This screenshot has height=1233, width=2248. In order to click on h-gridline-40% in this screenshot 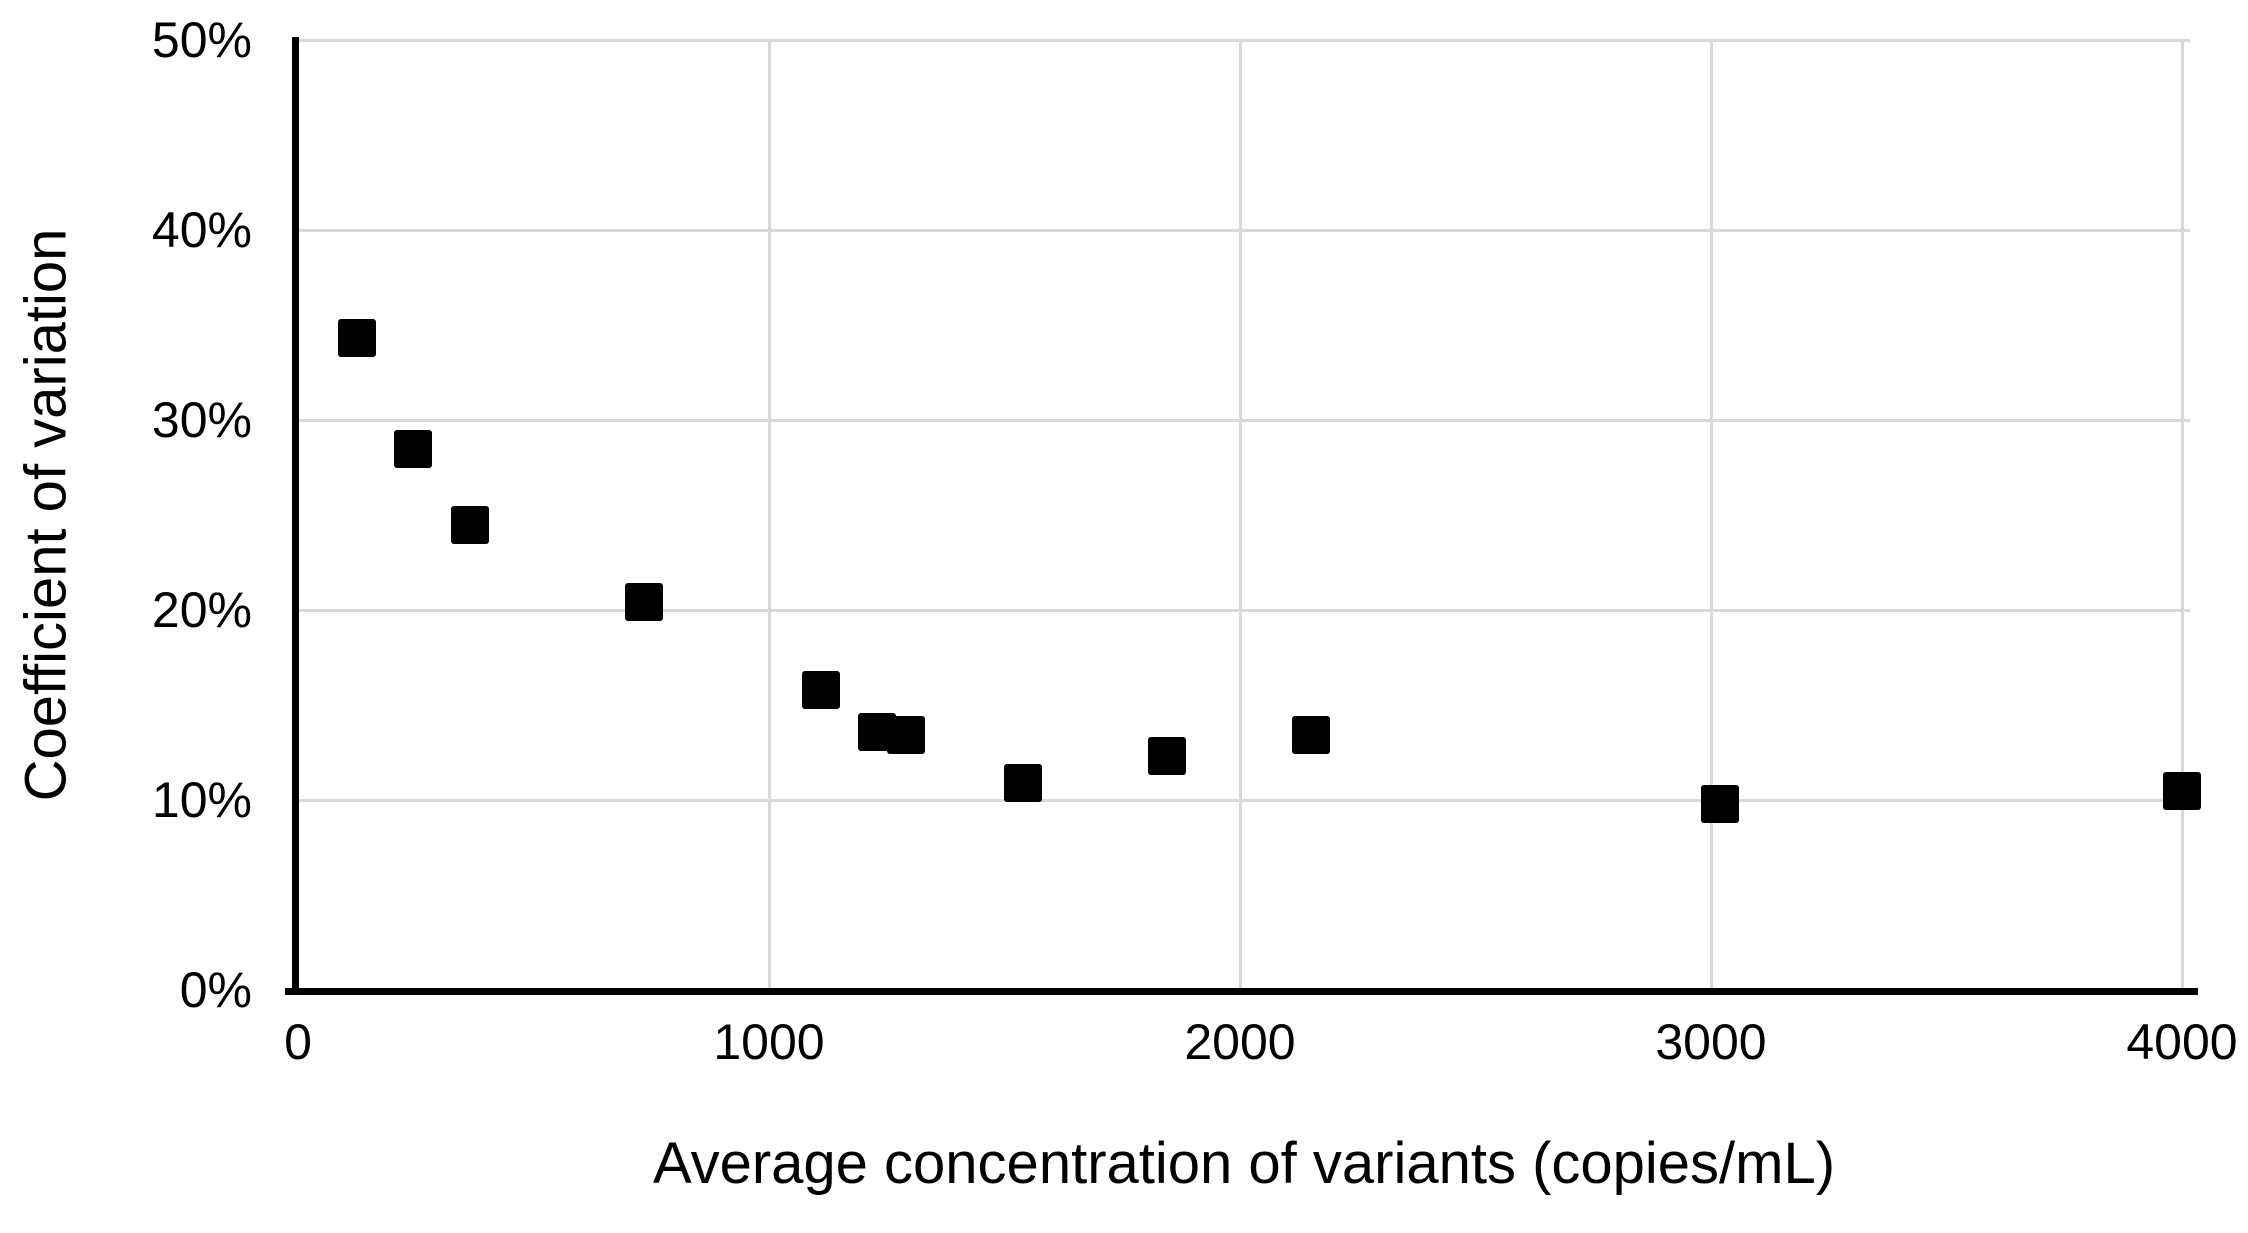, I will do `click(1244, 230)`.